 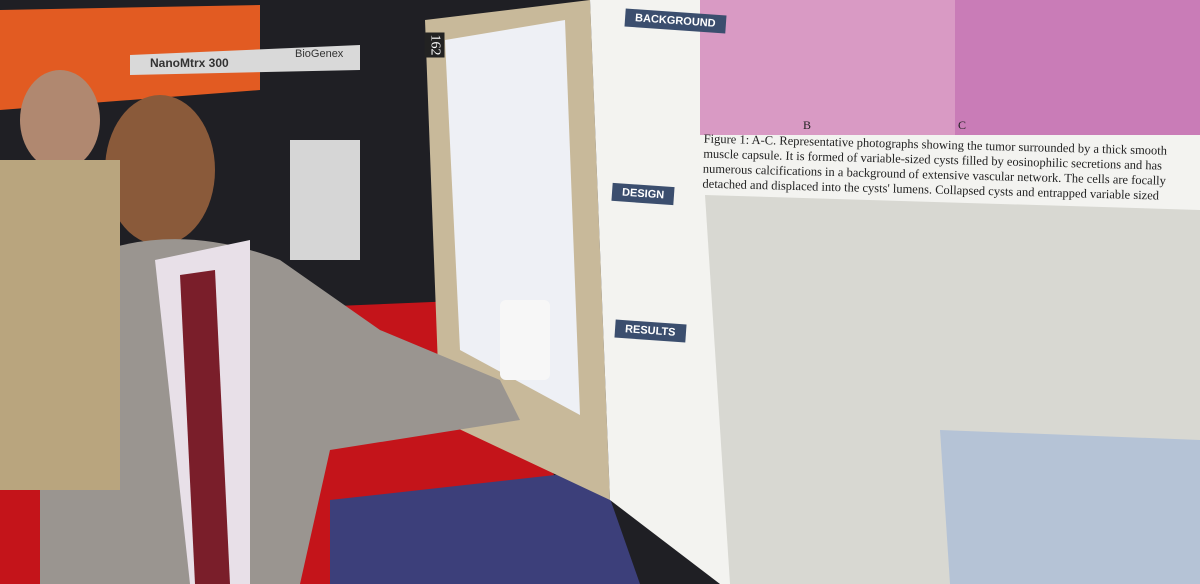 I want to click on bystander-head, so click(x=60, y=120).